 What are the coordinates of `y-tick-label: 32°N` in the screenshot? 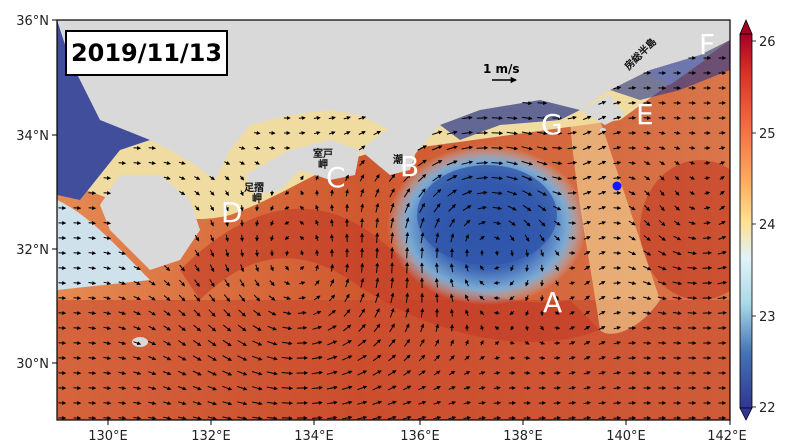 It's located at (32, 250).